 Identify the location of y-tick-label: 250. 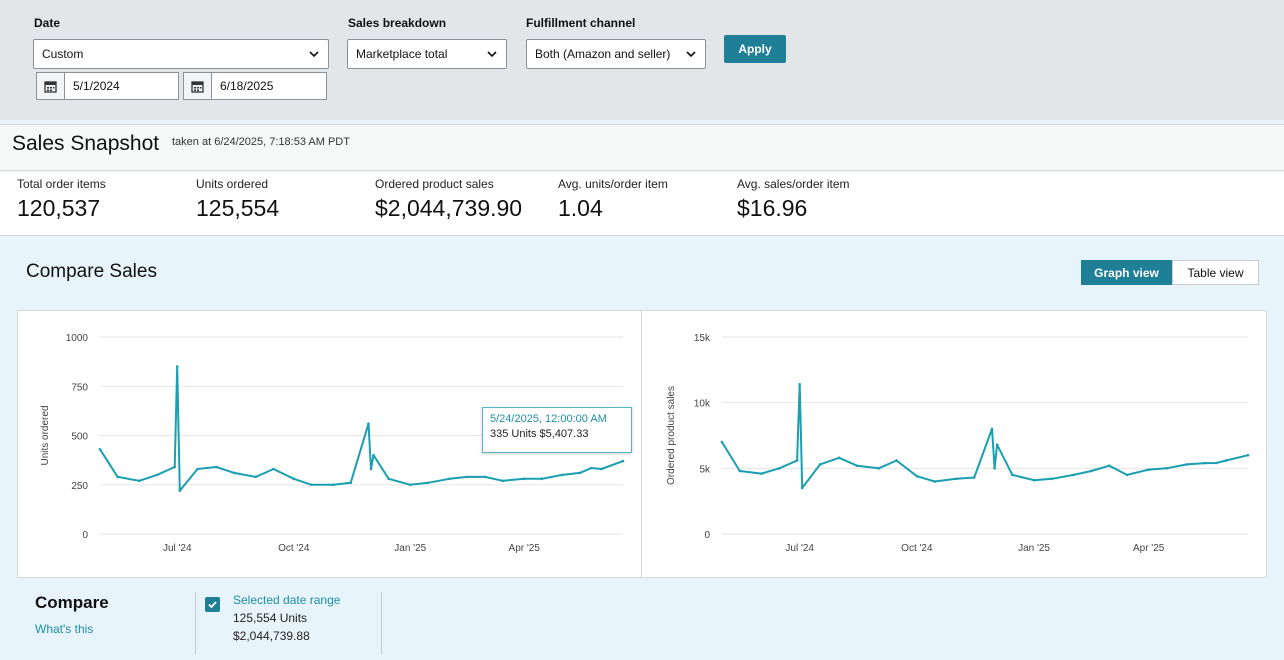
(79, 486).